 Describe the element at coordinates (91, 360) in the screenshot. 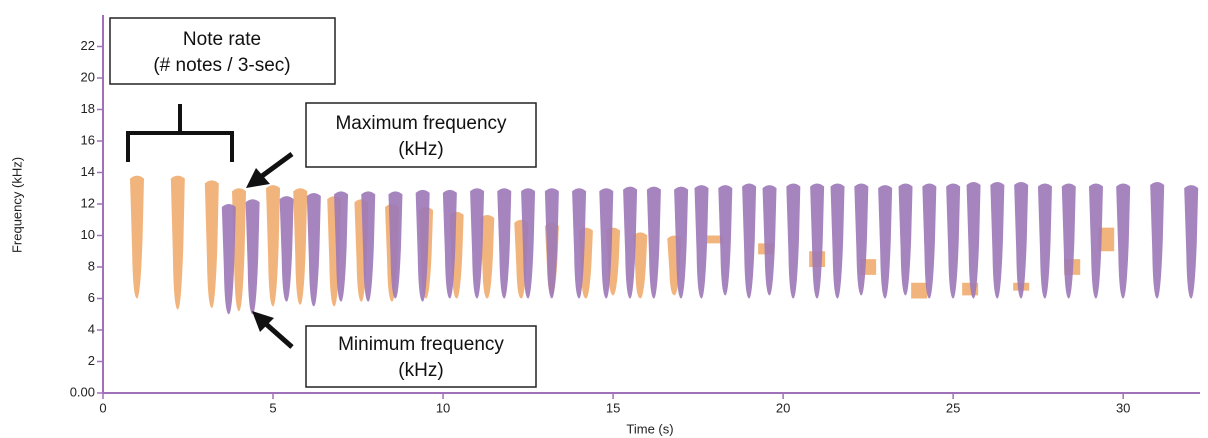

I see `y-tick-label: 2` at that location.